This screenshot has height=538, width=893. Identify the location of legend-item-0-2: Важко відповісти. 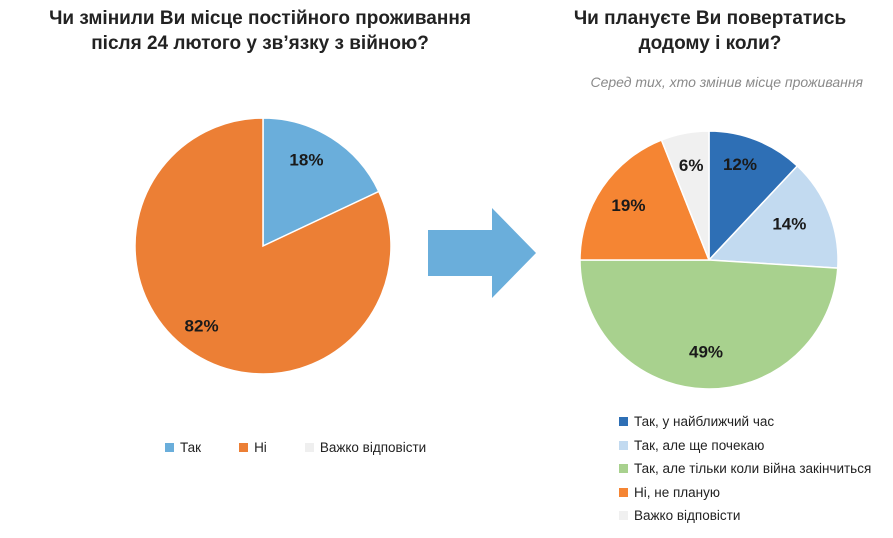
(365, 447).